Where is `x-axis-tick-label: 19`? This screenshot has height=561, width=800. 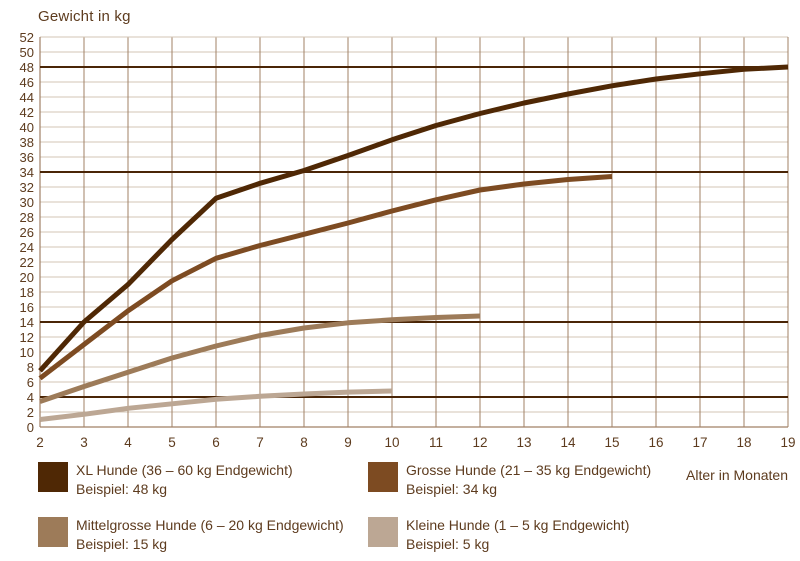
x-axis-tick-label: 19 is located at coordinates (788, 442).